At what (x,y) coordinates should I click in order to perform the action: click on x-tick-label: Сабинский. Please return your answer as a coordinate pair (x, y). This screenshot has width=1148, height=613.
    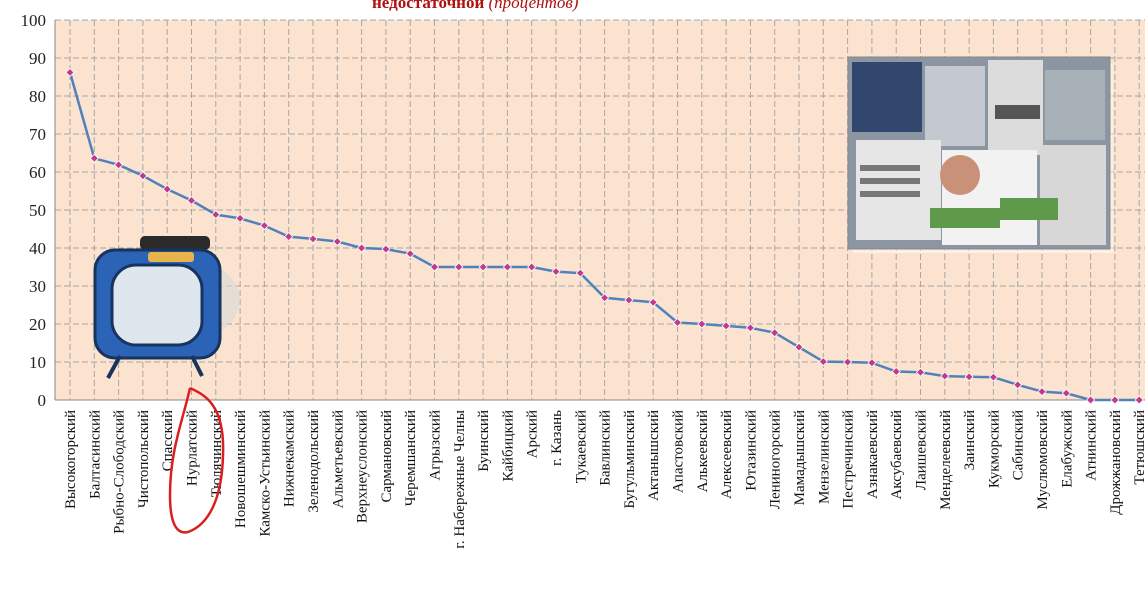
    Looking at the image, I should click on (1019, 445).